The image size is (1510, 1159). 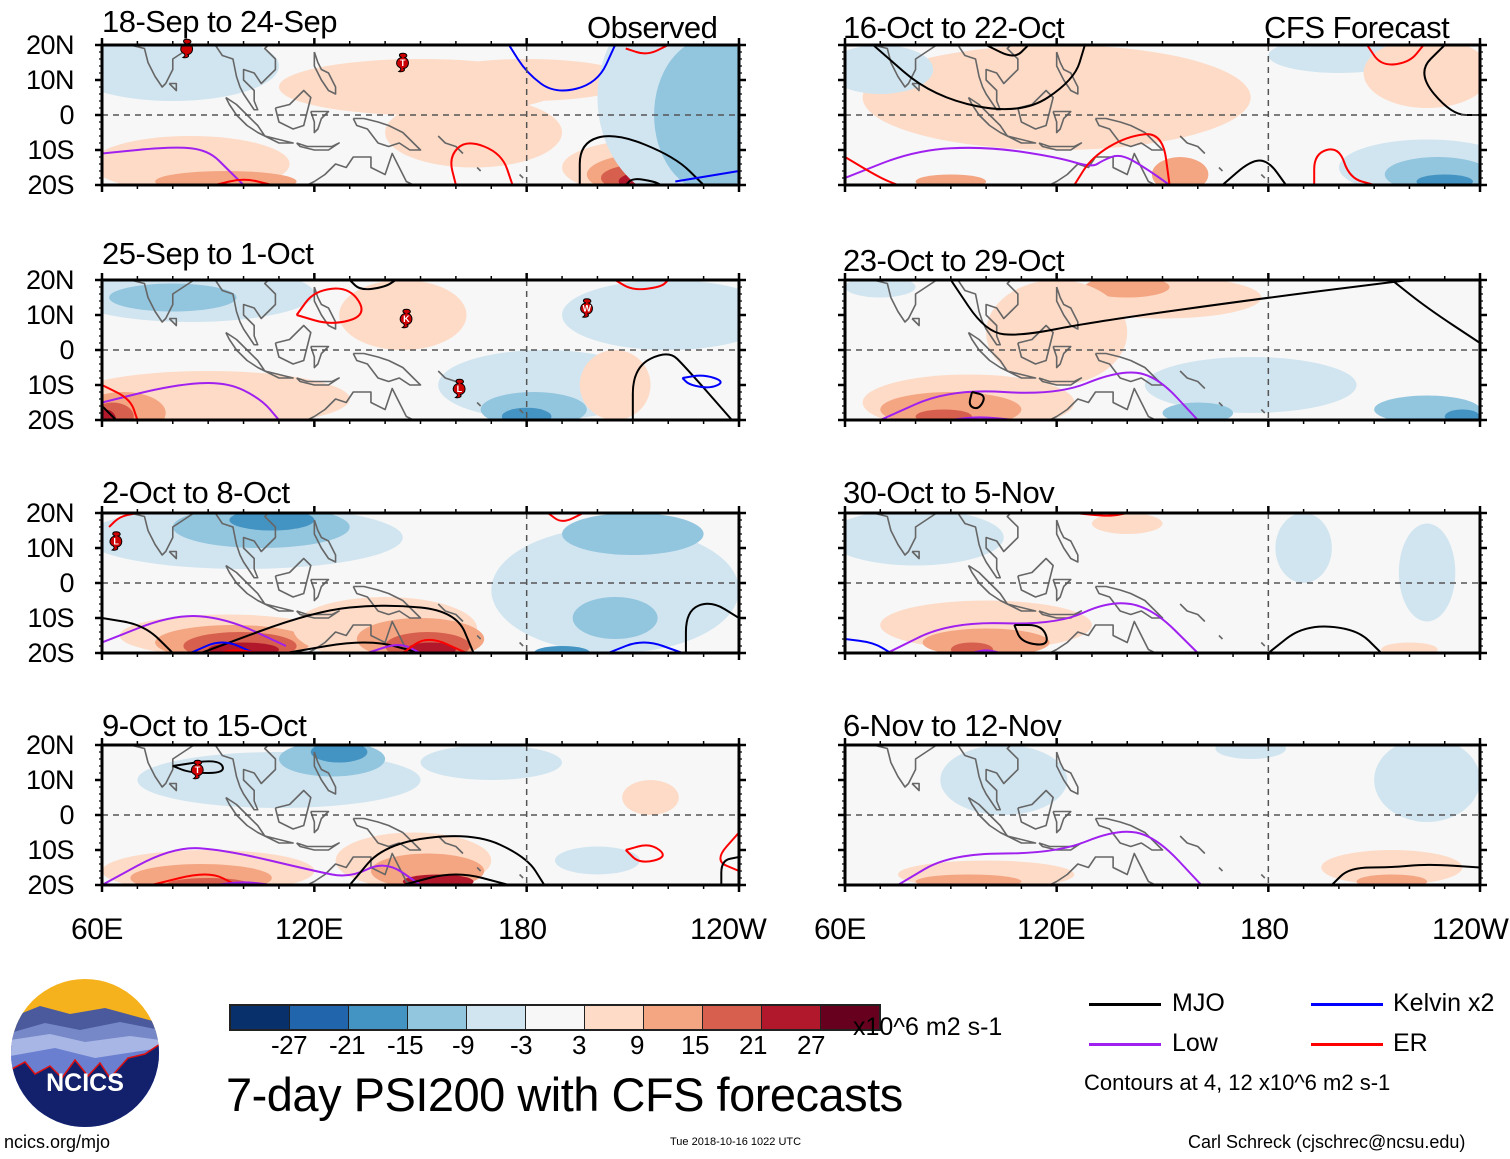 I want to click on x-tick-180-left: 180, so click(x=522, y=929).